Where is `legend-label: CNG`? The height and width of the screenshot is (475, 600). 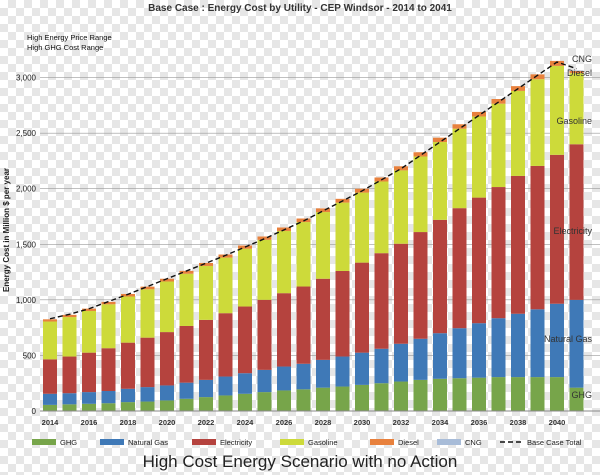
legend-label: CNG is located at coordinates (473, 442).